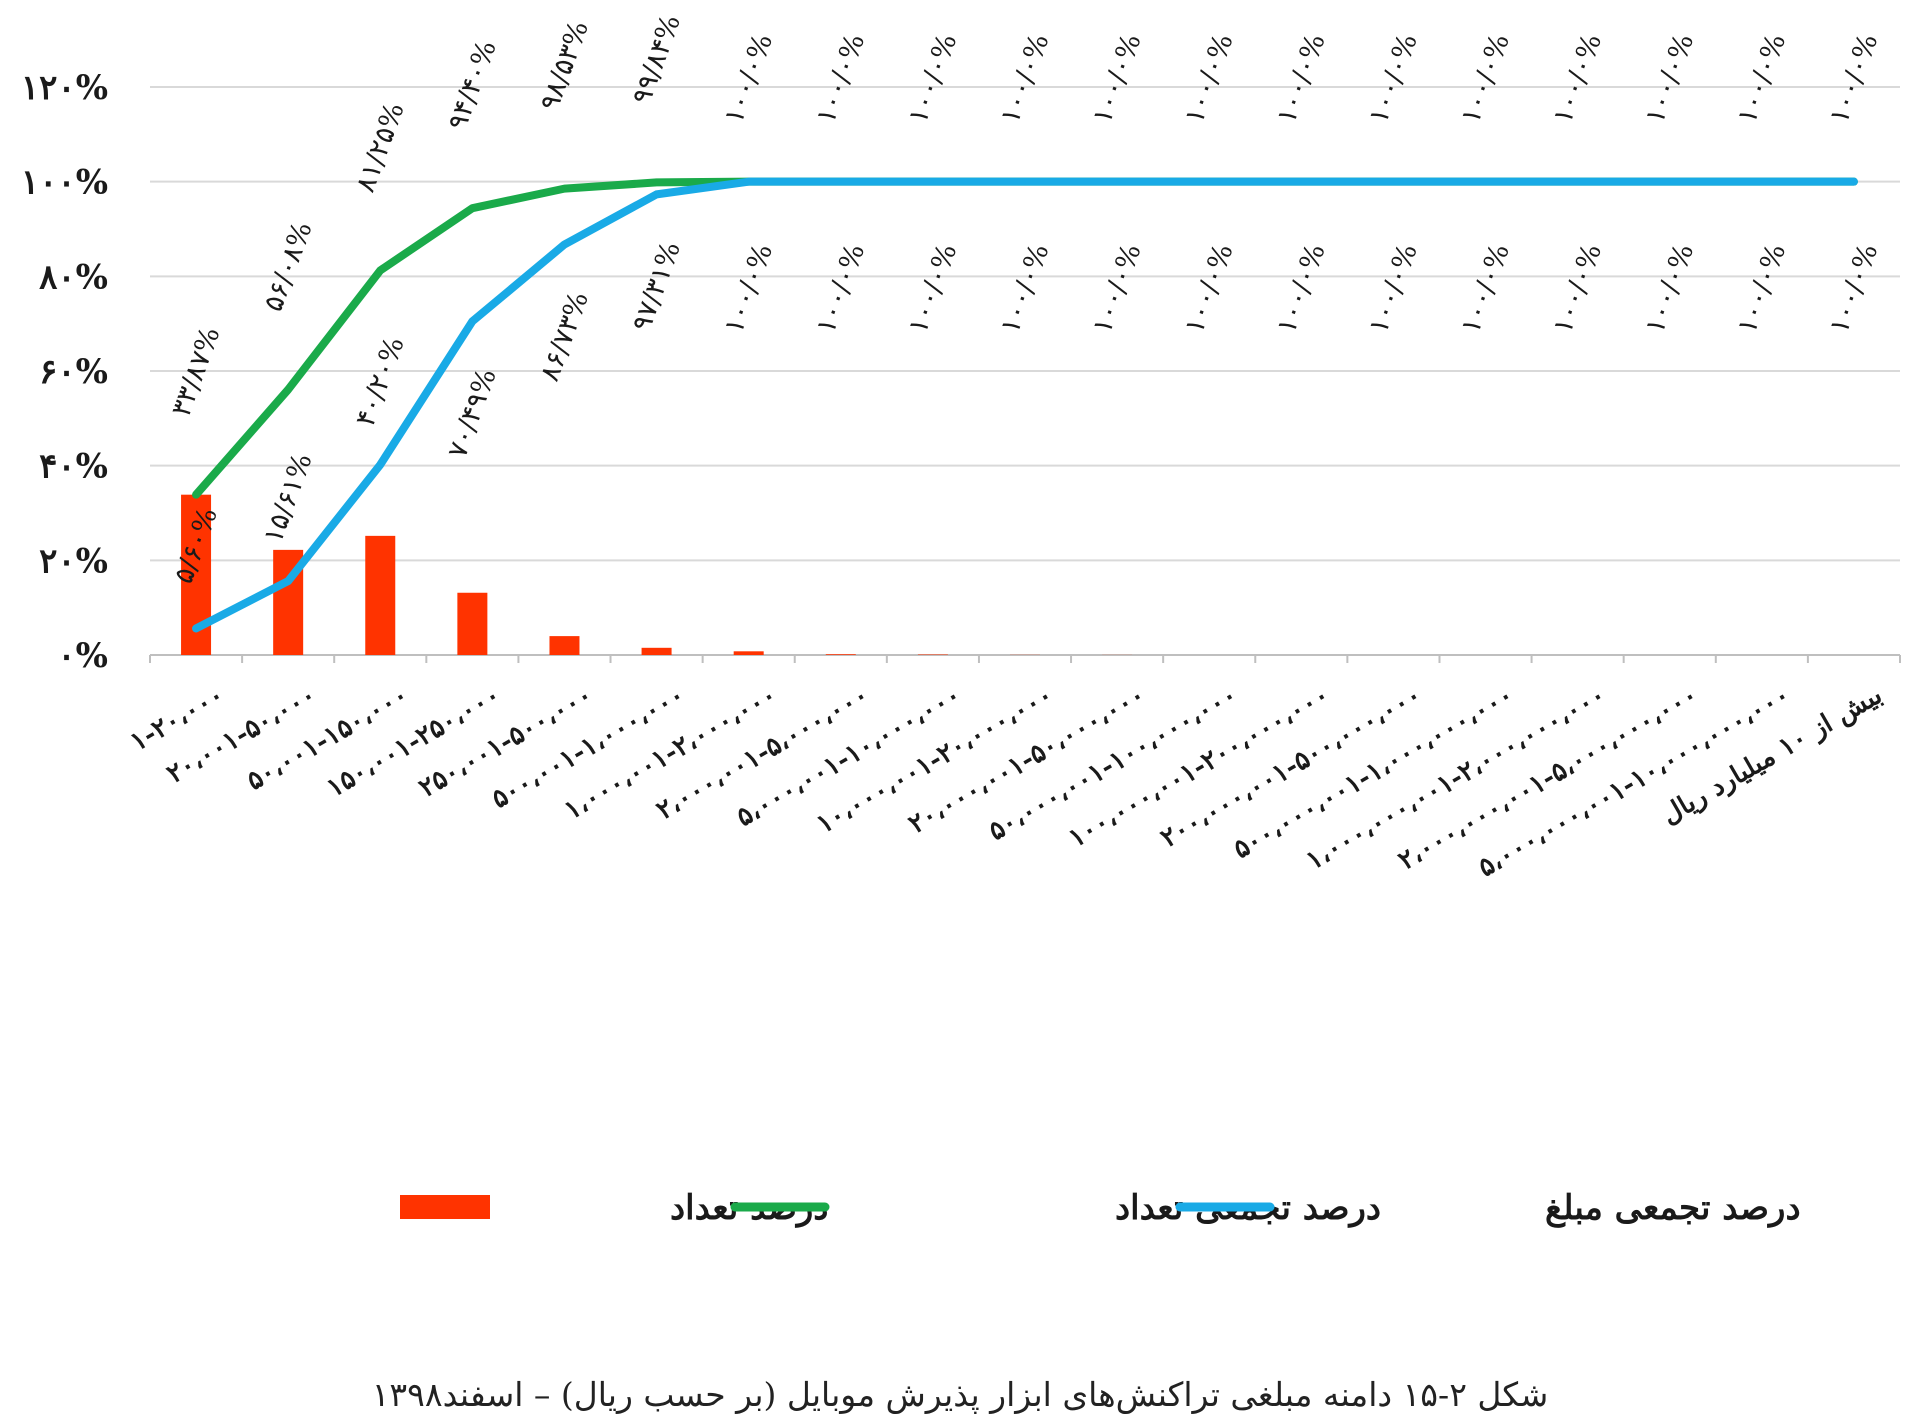  What do you see at coordinates (82, 656) in the screenshot?
I see `y-tick-label: ۰%` at bounding box center [82, 656].